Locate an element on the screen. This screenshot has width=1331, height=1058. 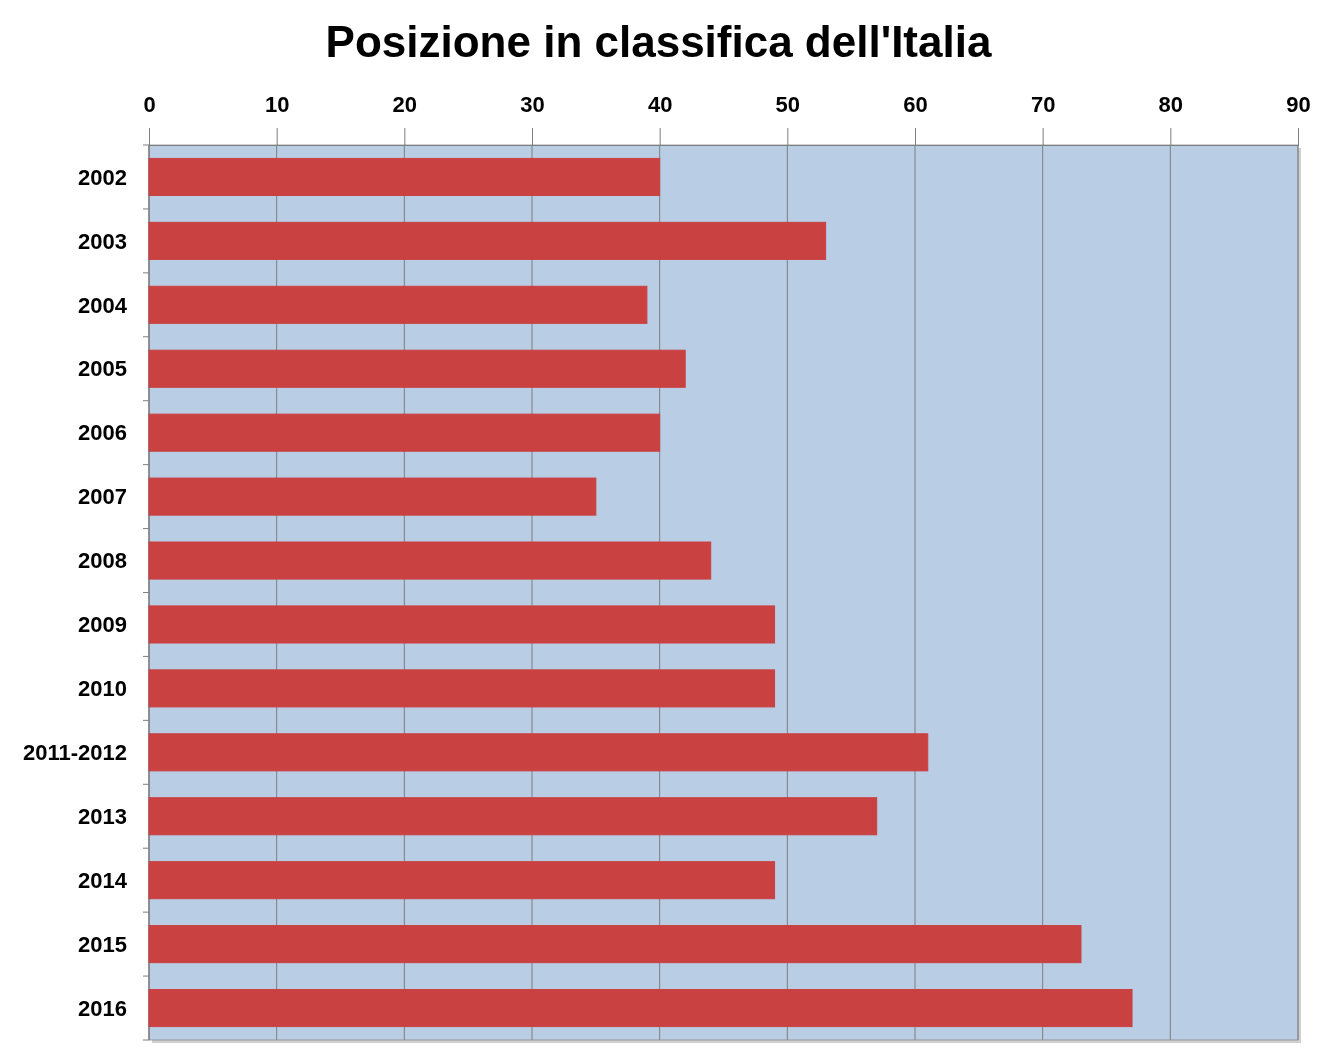
y-tick-label: 2009 is located at coordinates (102, 625).